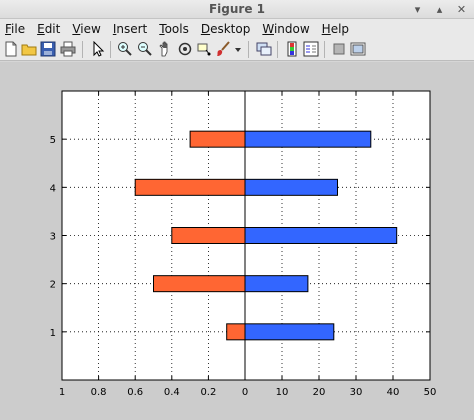 The width and height of the screenshot is (474, 420). Describe the element at coordinates (286, 28) in the screenshot. I see `menu-window: Window` at that location.